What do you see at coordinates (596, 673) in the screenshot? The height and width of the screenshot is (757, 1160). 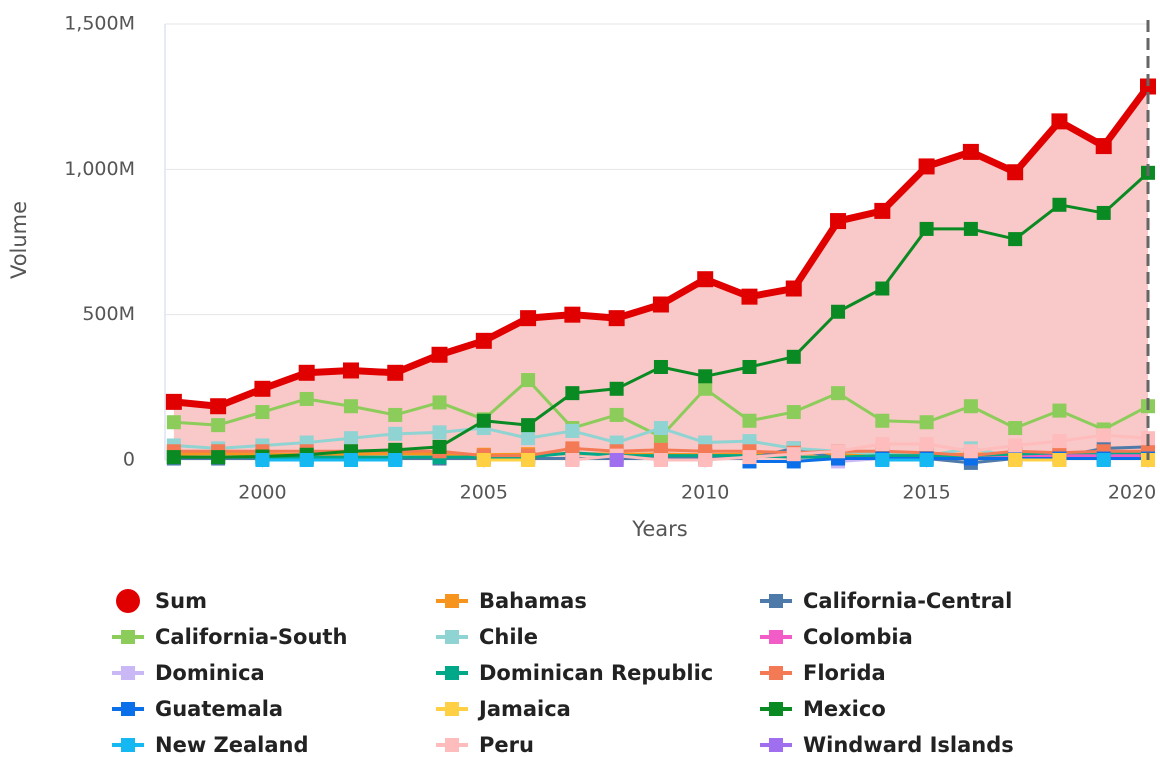 I see `legend-label: Dominican Republic` at bounding box center [596, 673].